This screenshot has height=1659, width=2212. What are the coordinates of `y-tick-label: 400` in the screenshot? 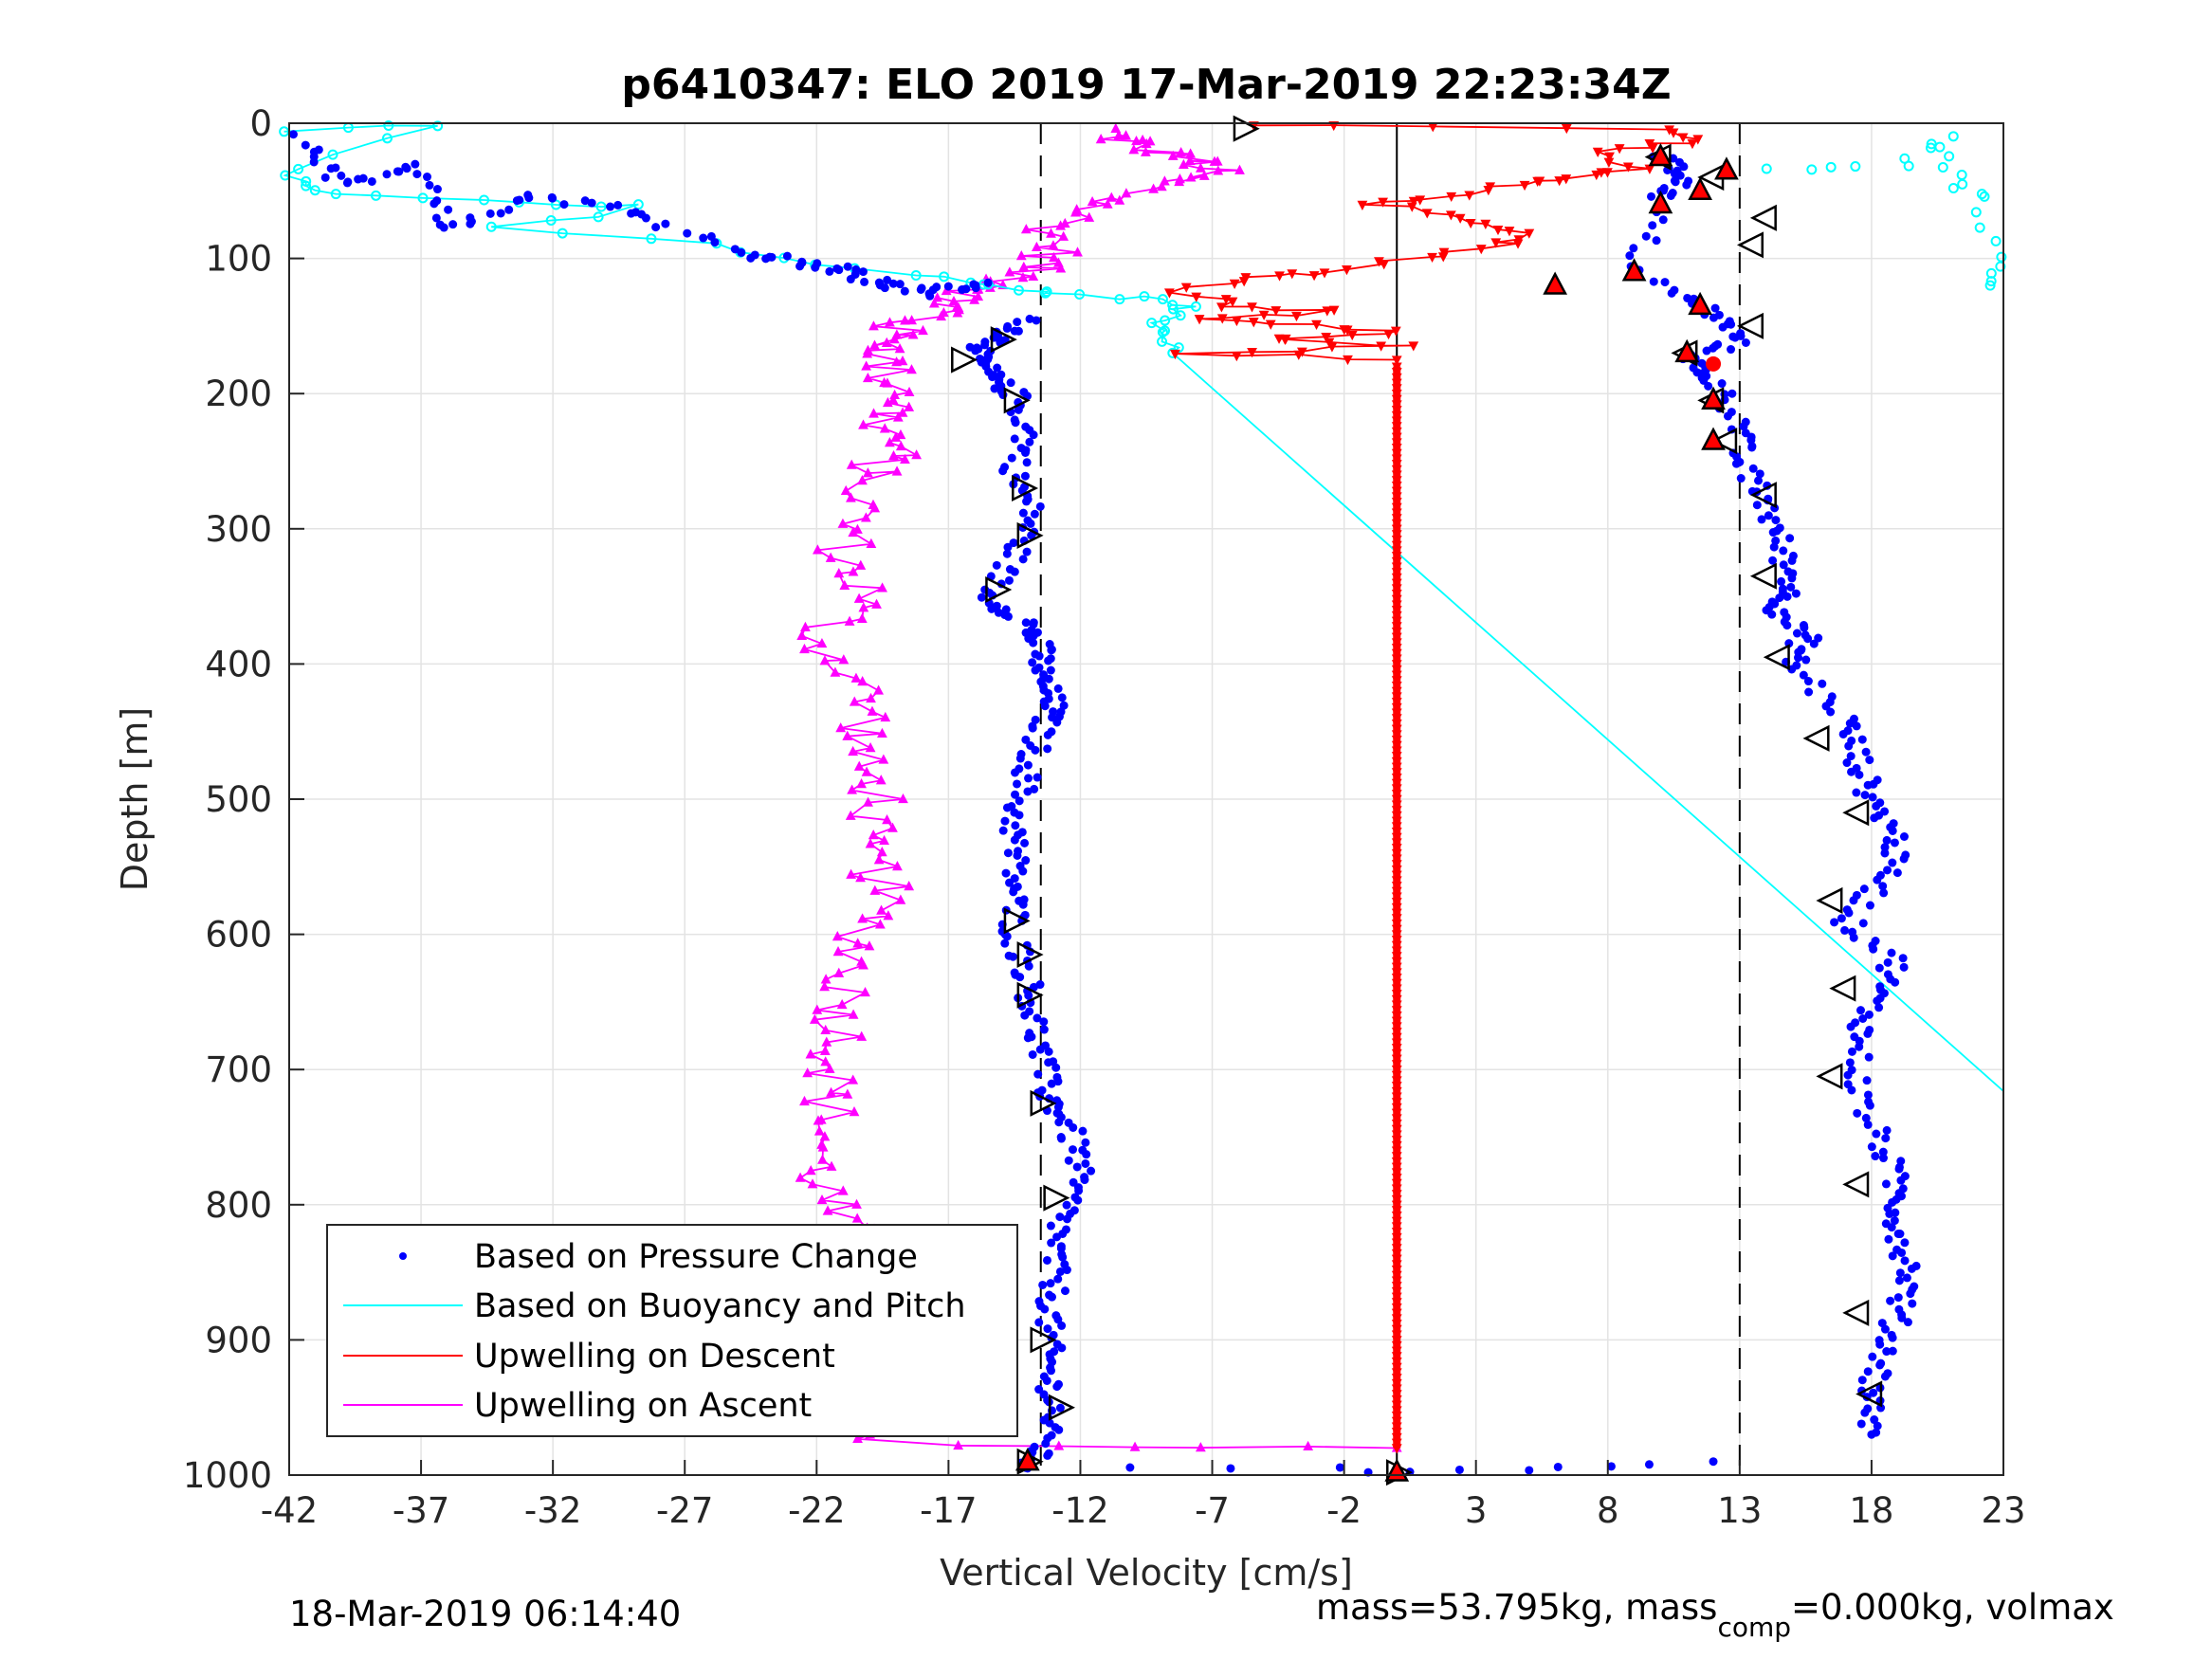 It's located at (238, 664).